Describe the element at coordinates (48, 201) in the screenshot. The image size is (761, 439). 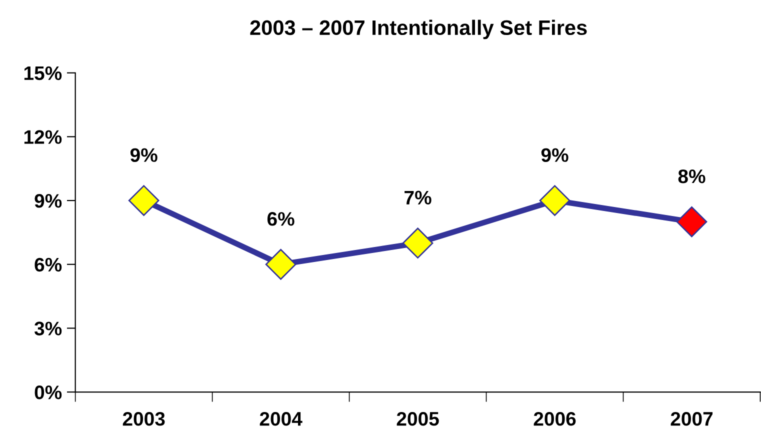
I see `y-tick-label: 9%` at that location.